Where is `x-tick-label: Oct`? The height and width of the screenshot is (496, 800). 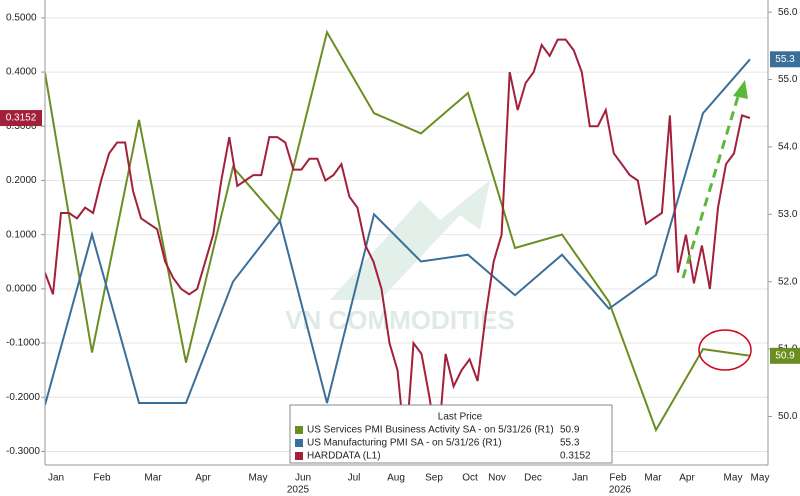
x-tick-label: Oct is located at coordinates (470, 478).